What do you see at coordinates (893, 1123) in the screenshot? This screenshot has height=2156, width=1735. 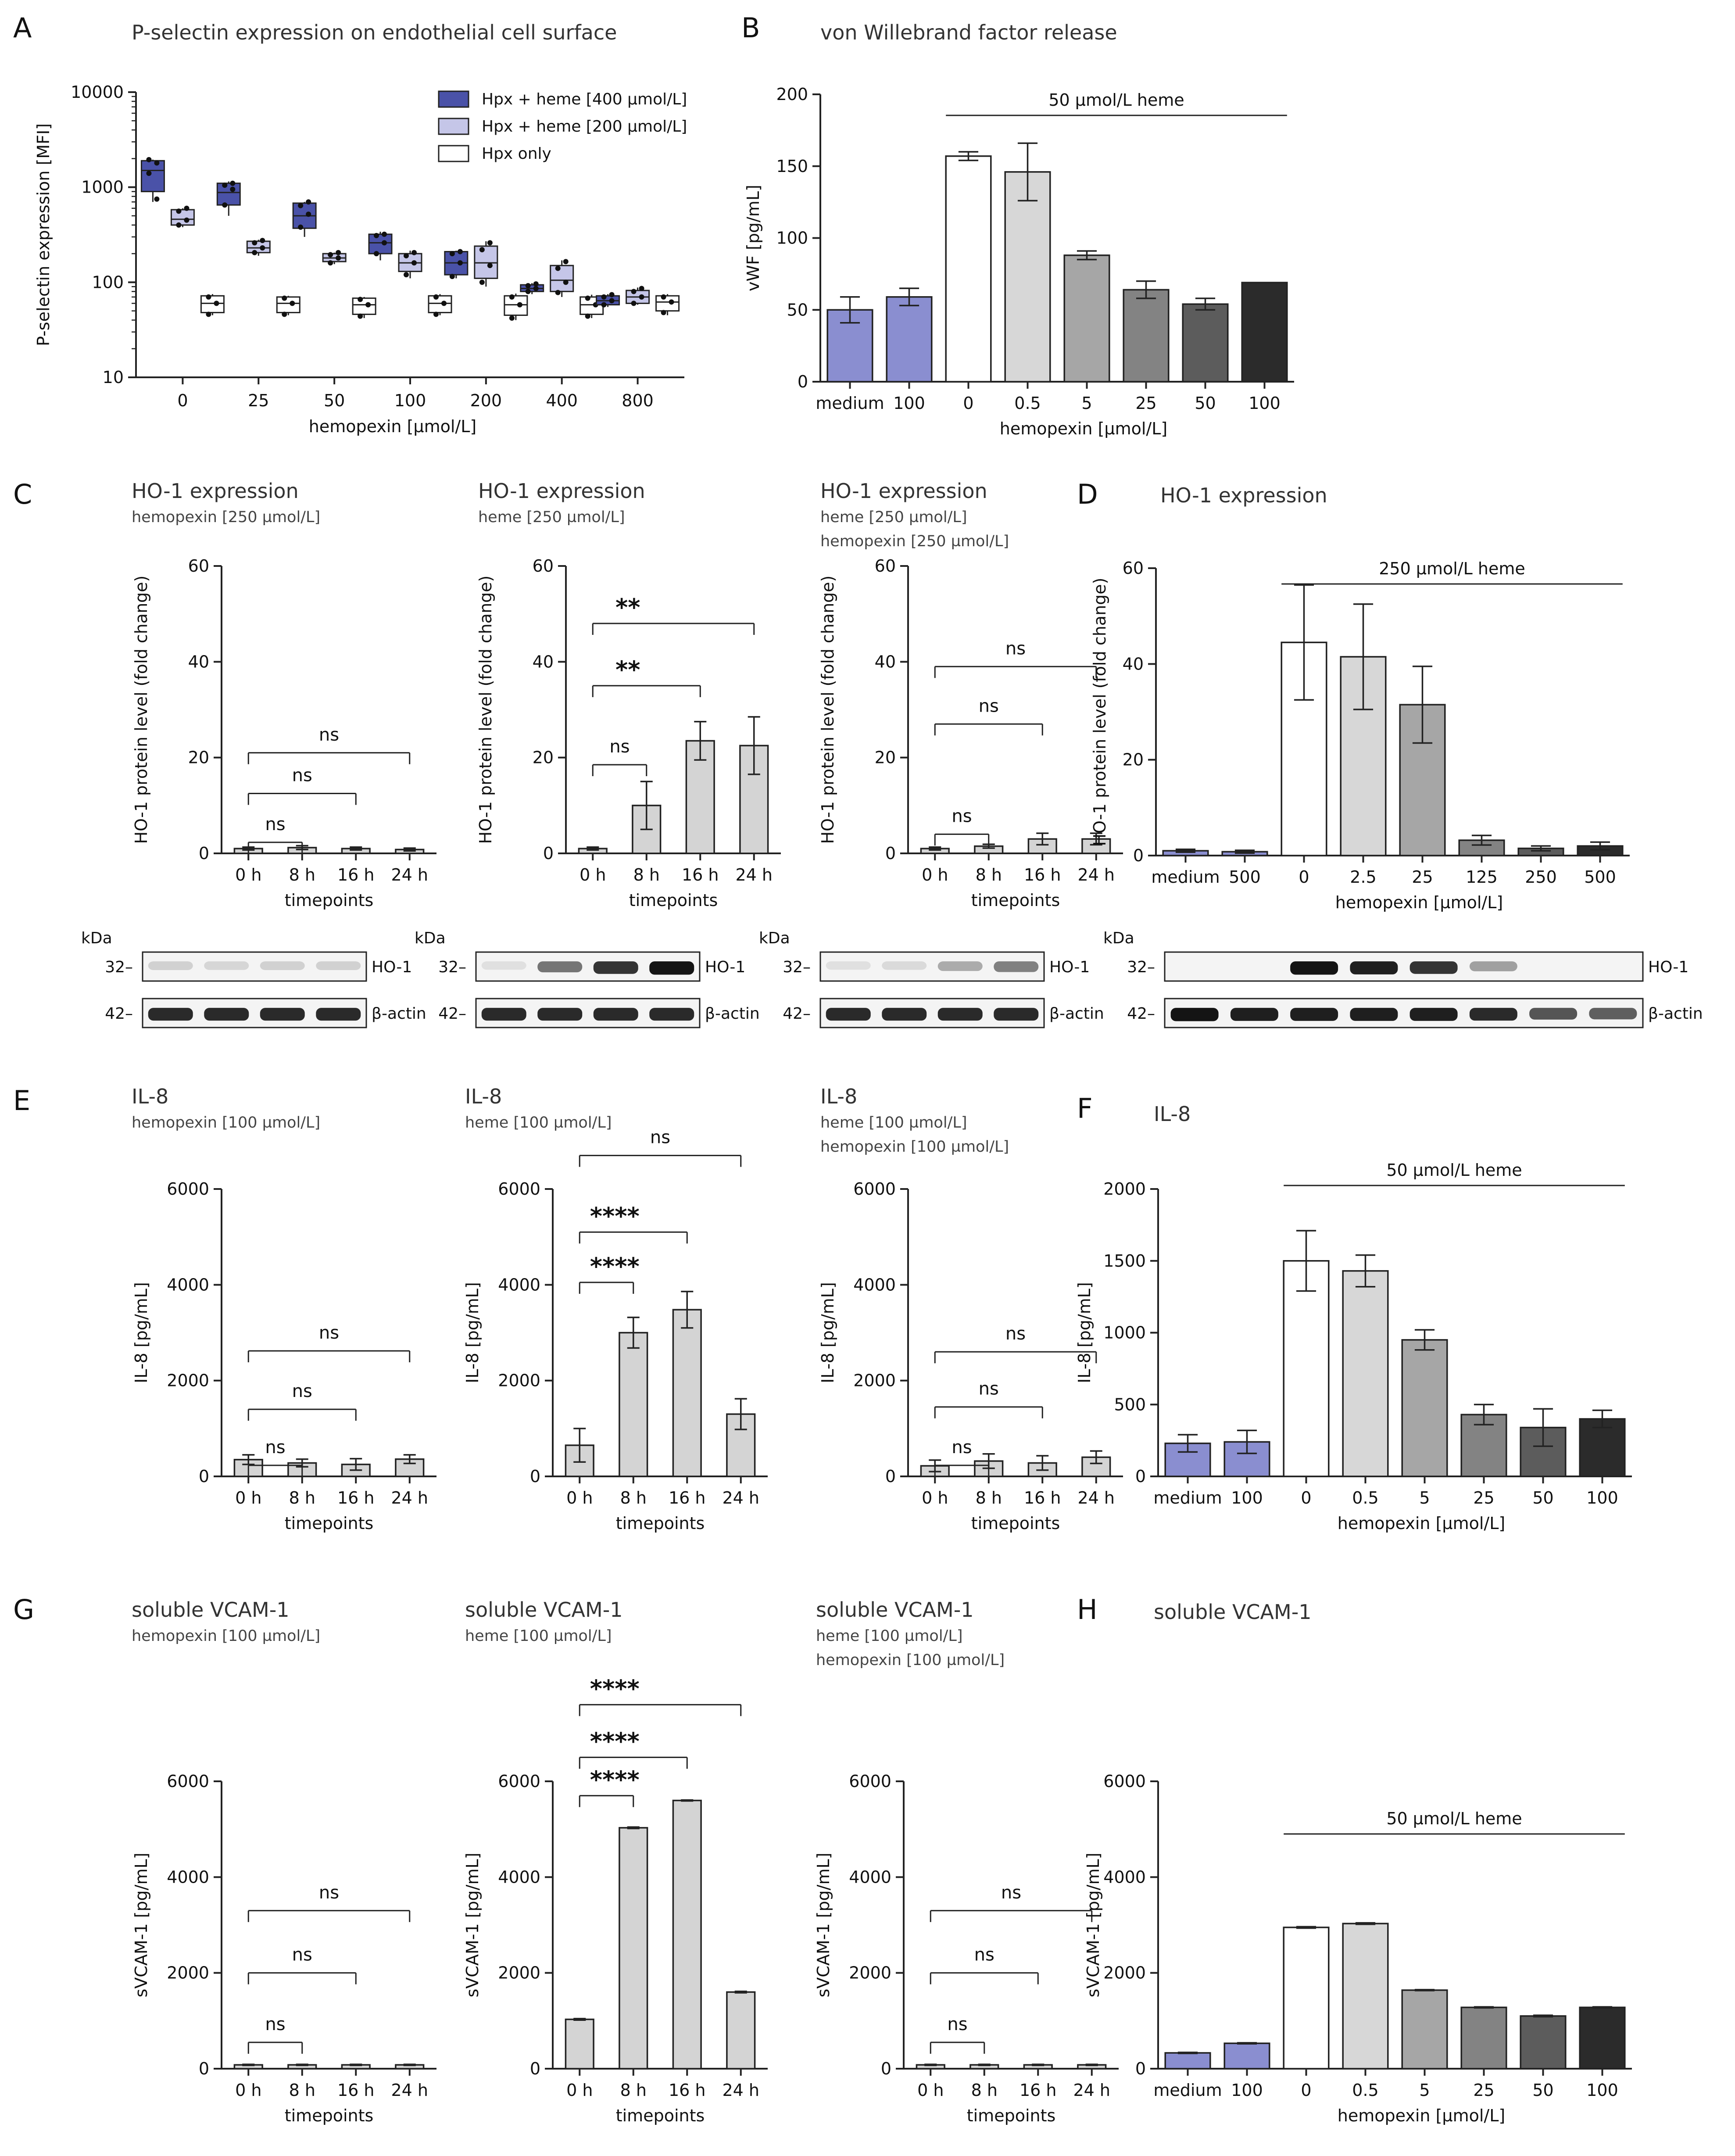 I see `E3-subtitle: heme [100 µmol/L]` at bounding box center [893, 1123].